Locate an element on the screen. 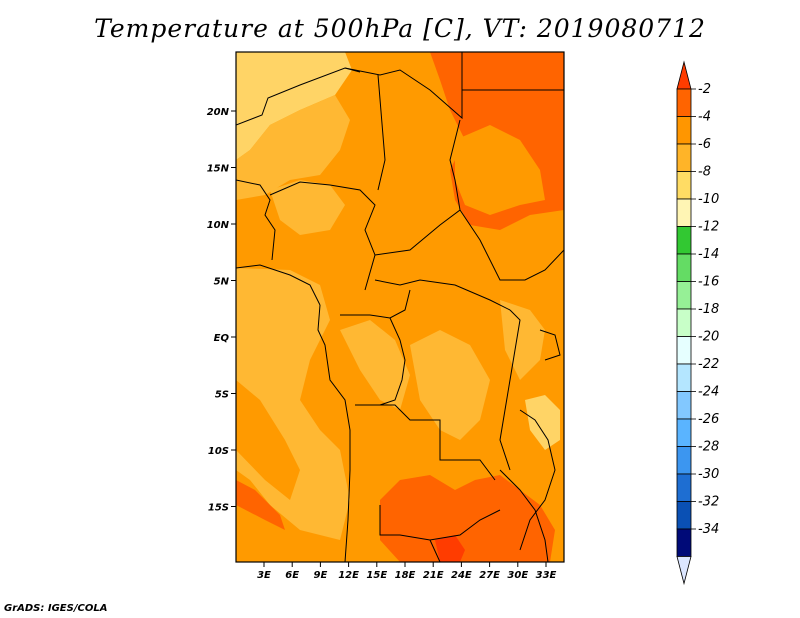 The image size is (800, 618). field-pale-east is located at coordinates (542, 422).